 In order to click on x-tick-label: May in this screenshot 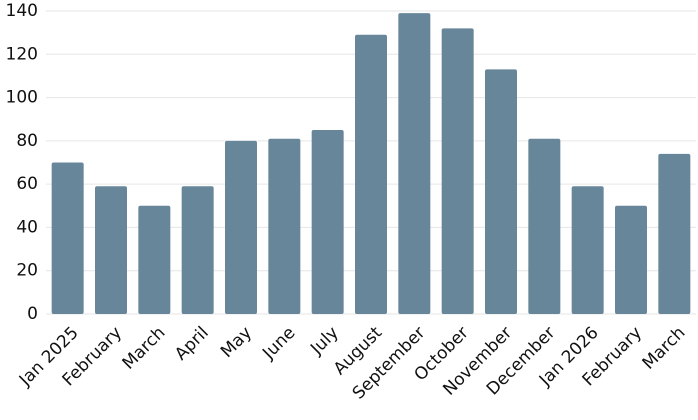, I will do `click(236, 342)`.